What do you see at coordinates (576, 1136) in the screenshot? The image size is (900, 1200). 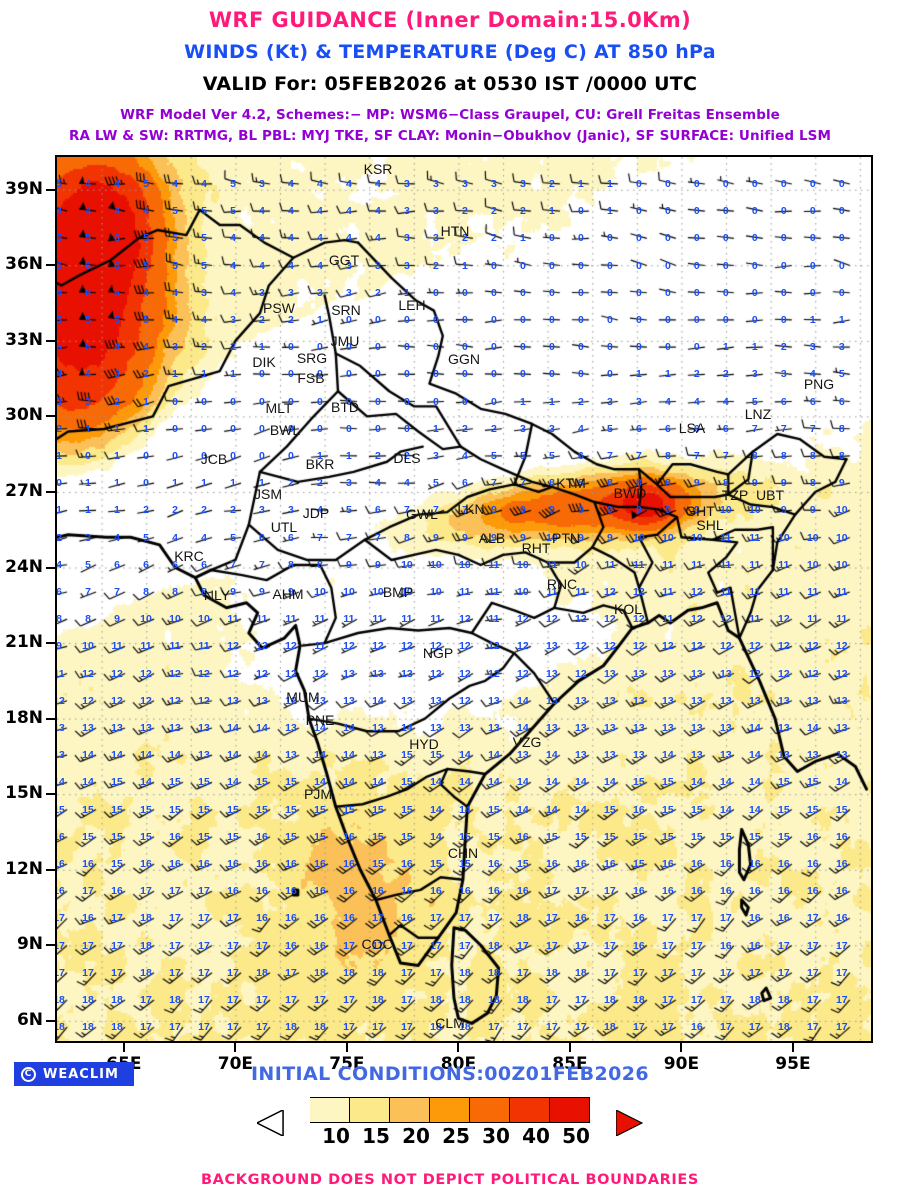 I see `colorbar-tick: 50` at bounding box center [576, 1136].